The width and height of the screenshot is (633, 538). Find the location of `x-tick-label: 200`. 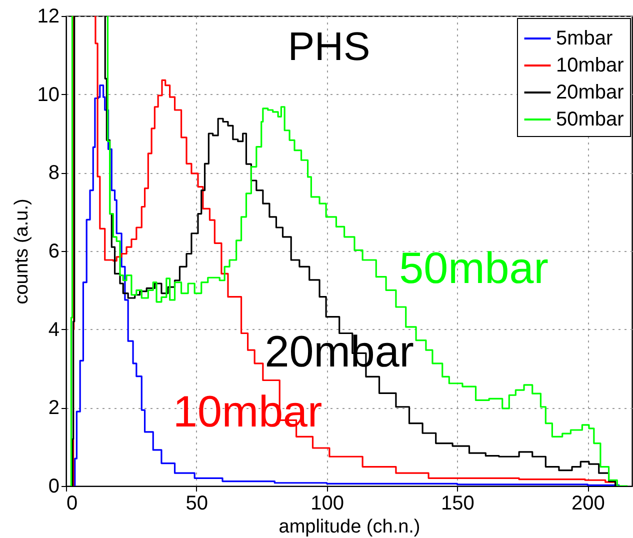

x-tick-label: 200 is located at coordinates (588, 503).